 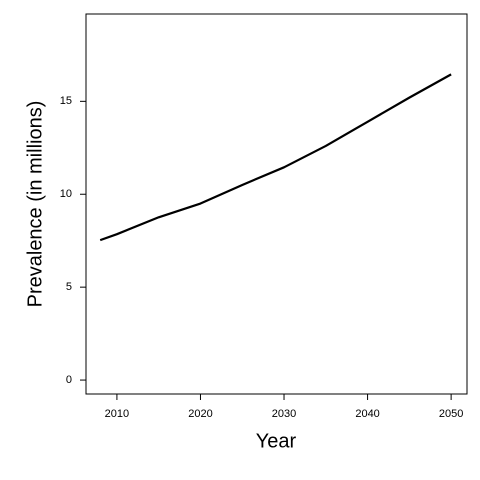 I want to click on y-tick-label: 5, so click(x=69, y=287).